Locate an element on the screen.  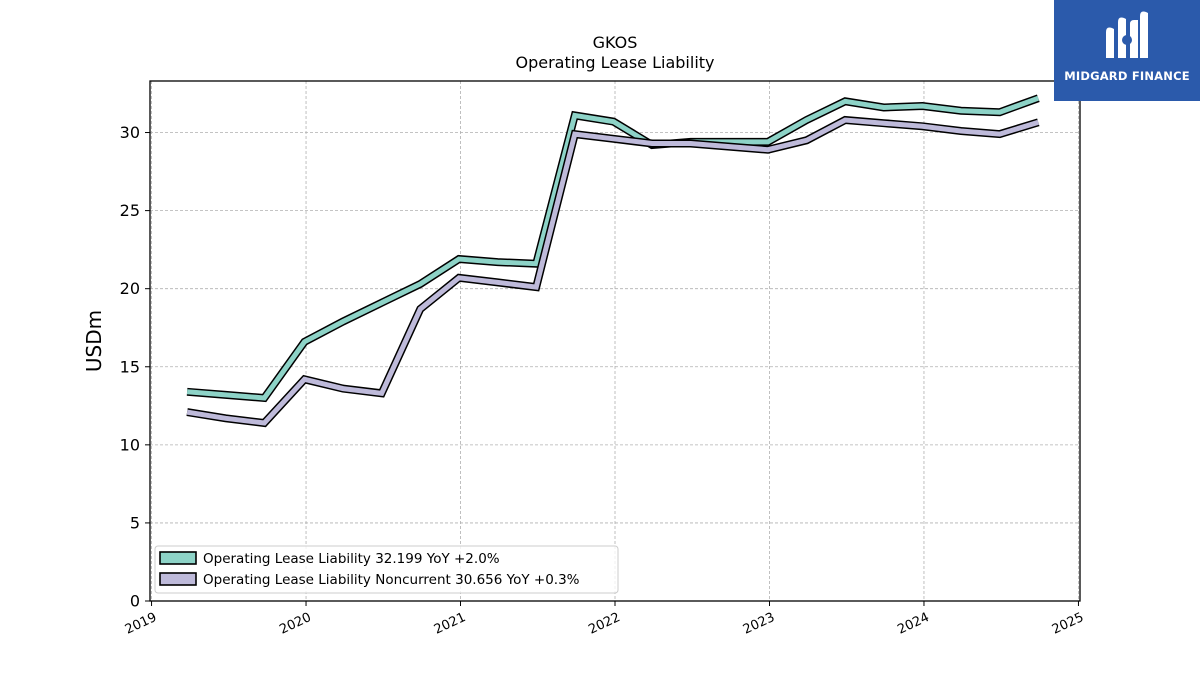
y-tick-label: 5 is located at coordinates (135, 522).